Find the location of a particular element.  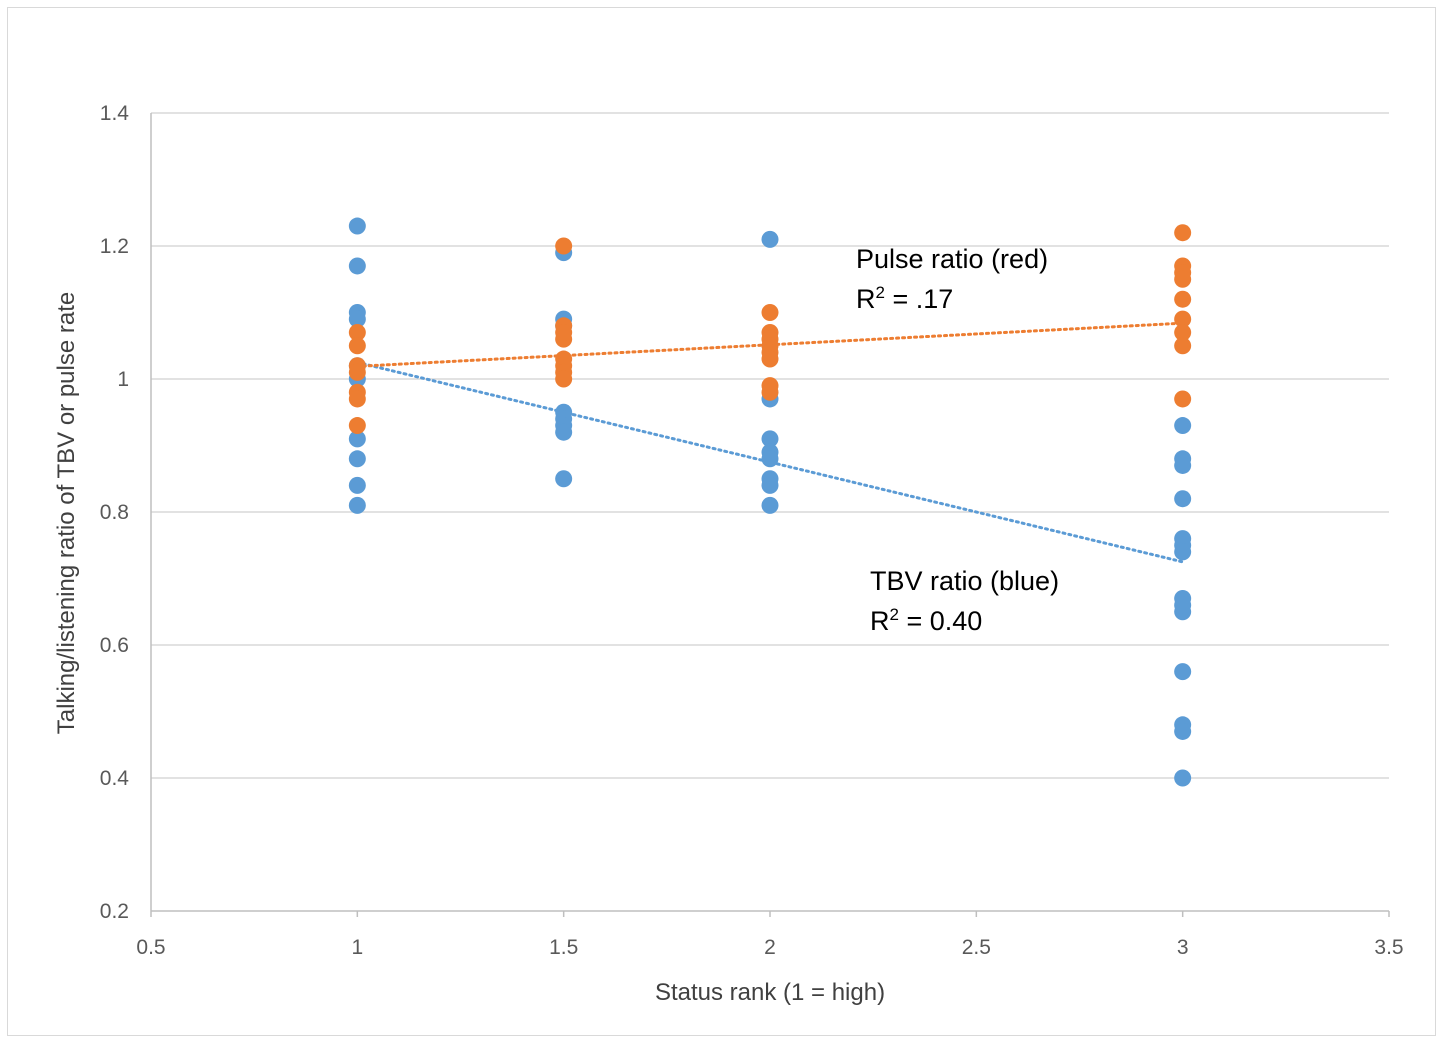

x-tick-label: 1.5 is located at coordinates (563, 947).